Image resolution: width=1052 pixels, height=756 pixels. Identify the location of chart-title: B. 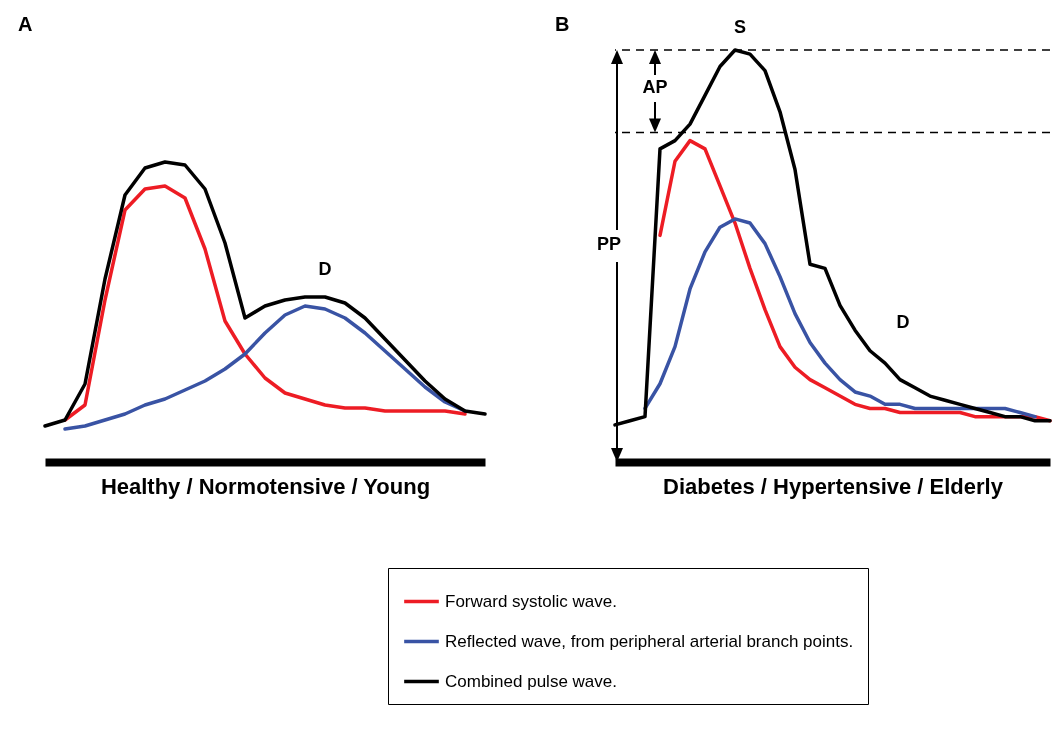
(562, 24).